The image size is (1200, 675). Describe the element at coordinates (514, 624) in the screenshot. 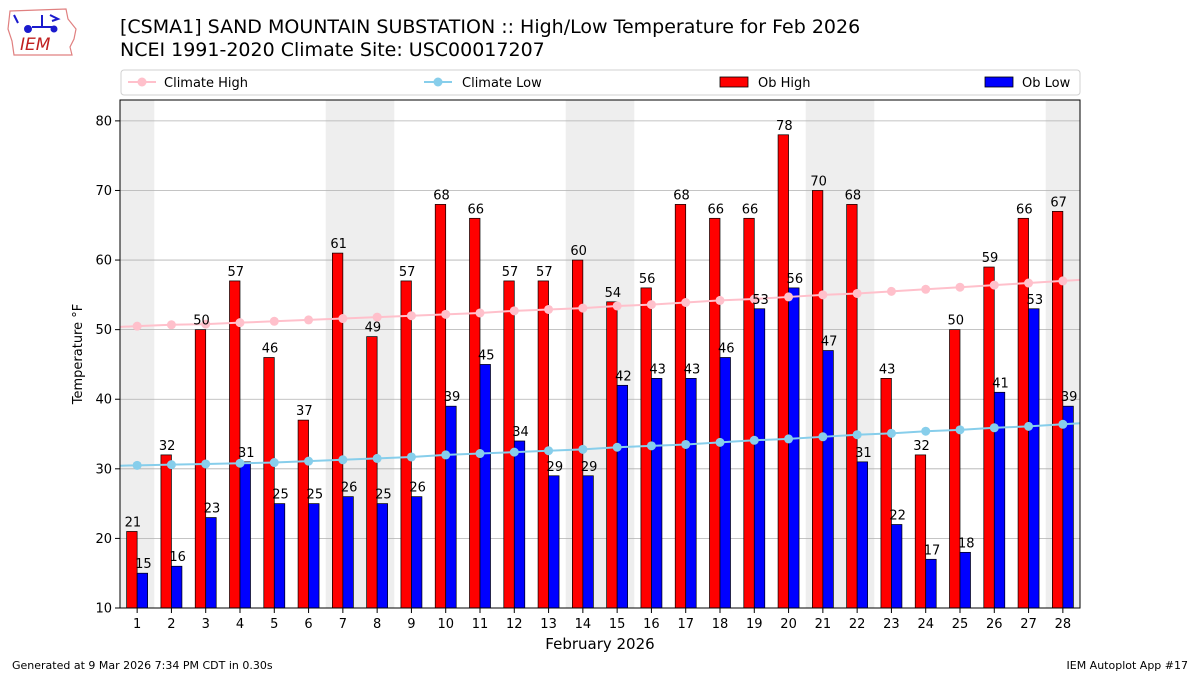

I see `x-tick-label: 12` at that location.